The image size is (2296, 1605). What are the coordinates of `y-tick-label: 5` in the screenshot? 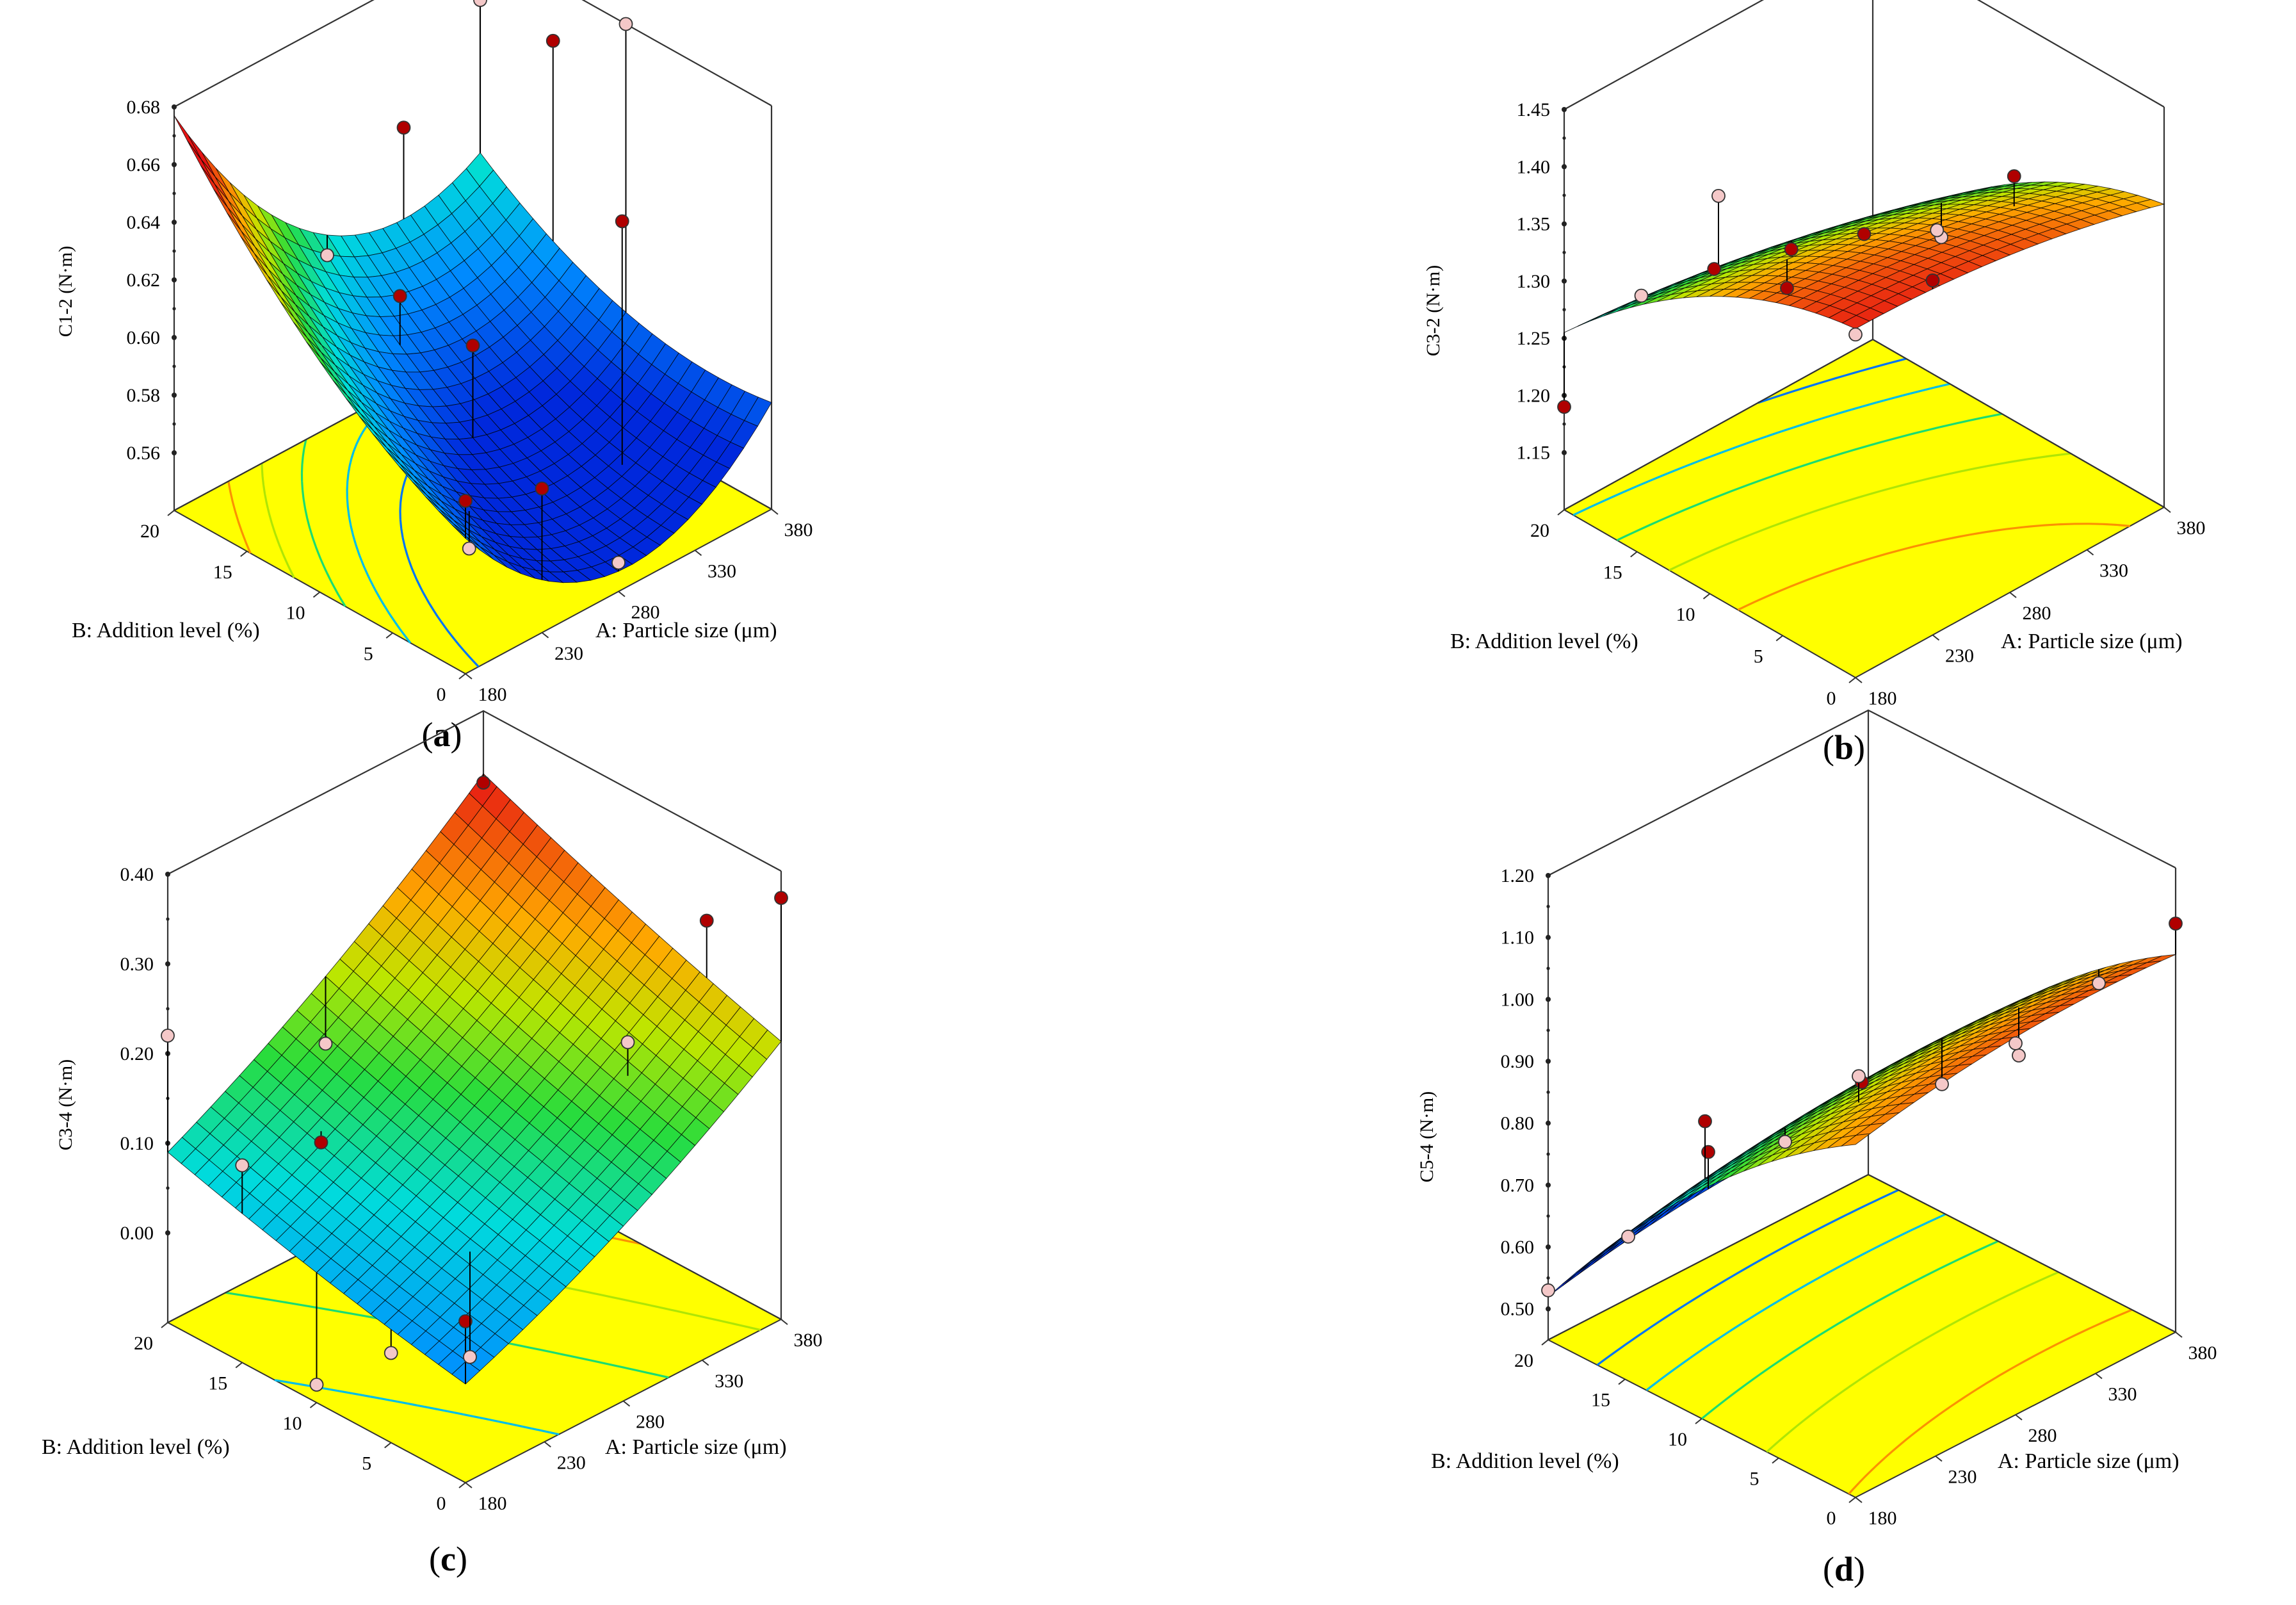 It's located at (368, 653).